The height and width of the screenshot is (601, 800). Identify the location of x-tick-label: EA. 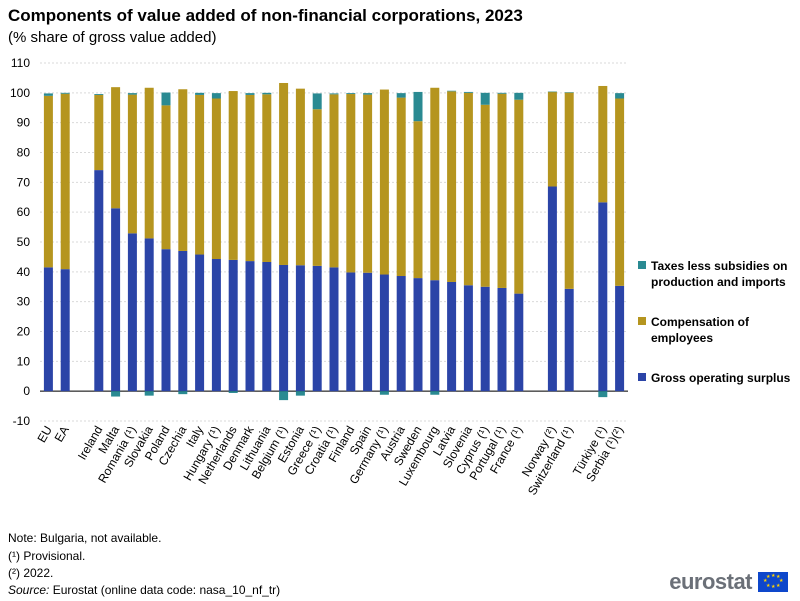
(62, 434).